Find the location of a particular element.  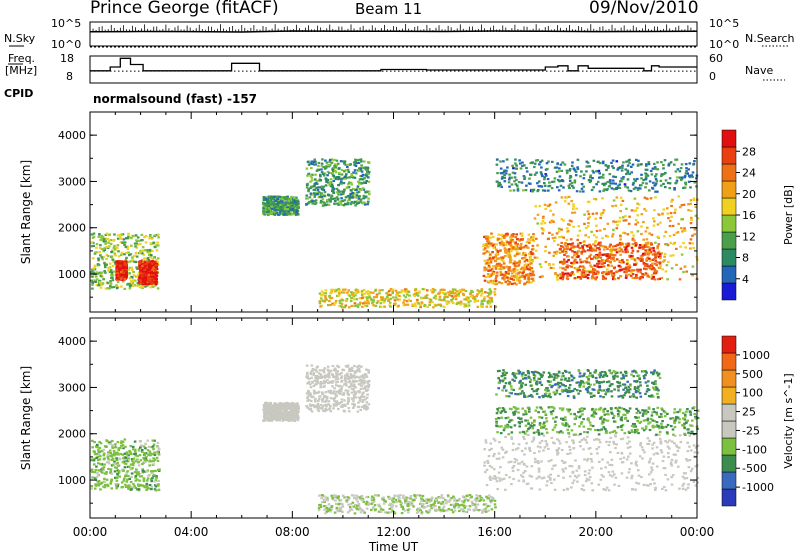

cpid-label: CPID is located at coordinates (19, 93).